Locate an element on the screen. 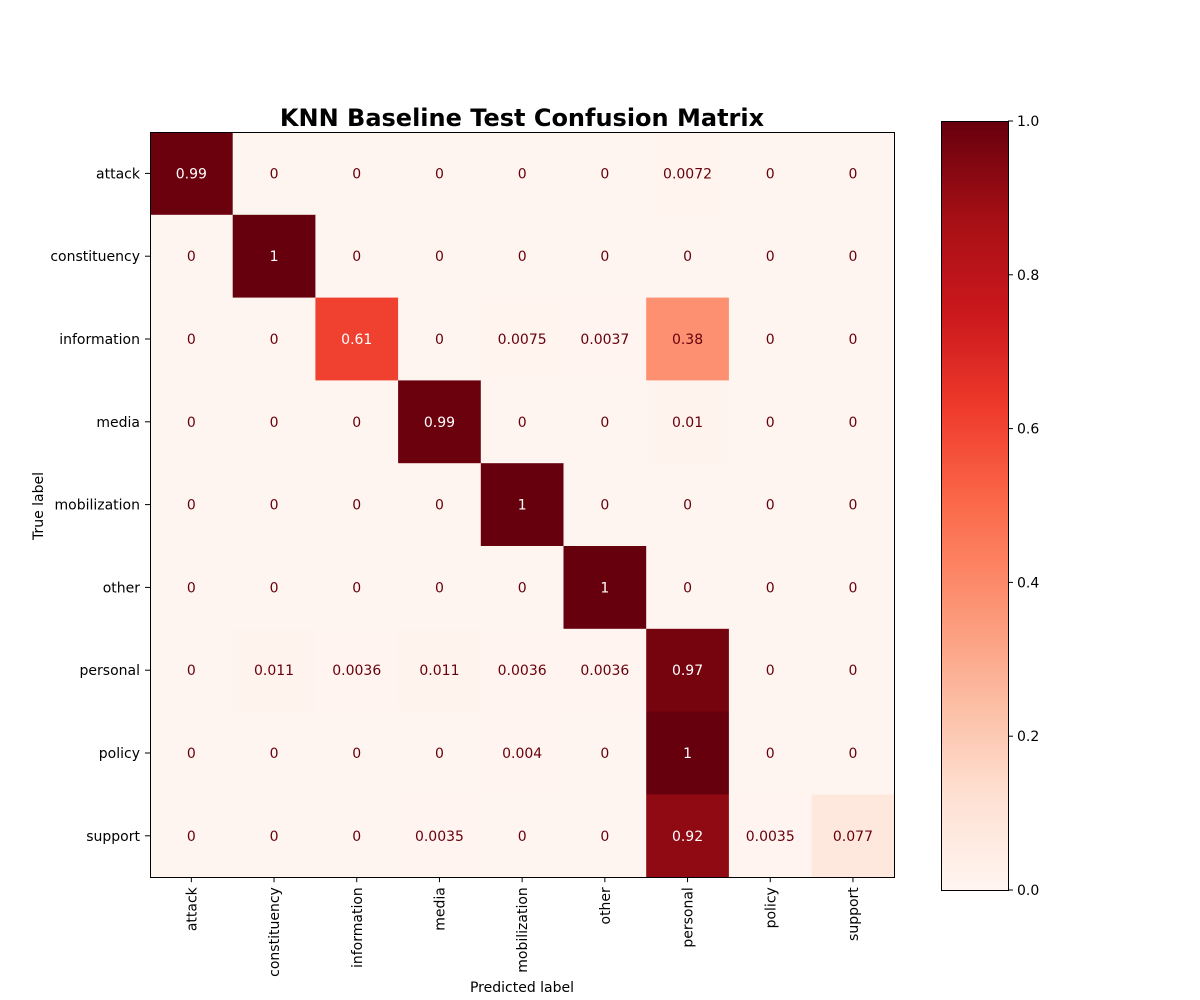  chart-title: KNN Baseline Test Confusion Matrix is located at coordinates (522, 118).